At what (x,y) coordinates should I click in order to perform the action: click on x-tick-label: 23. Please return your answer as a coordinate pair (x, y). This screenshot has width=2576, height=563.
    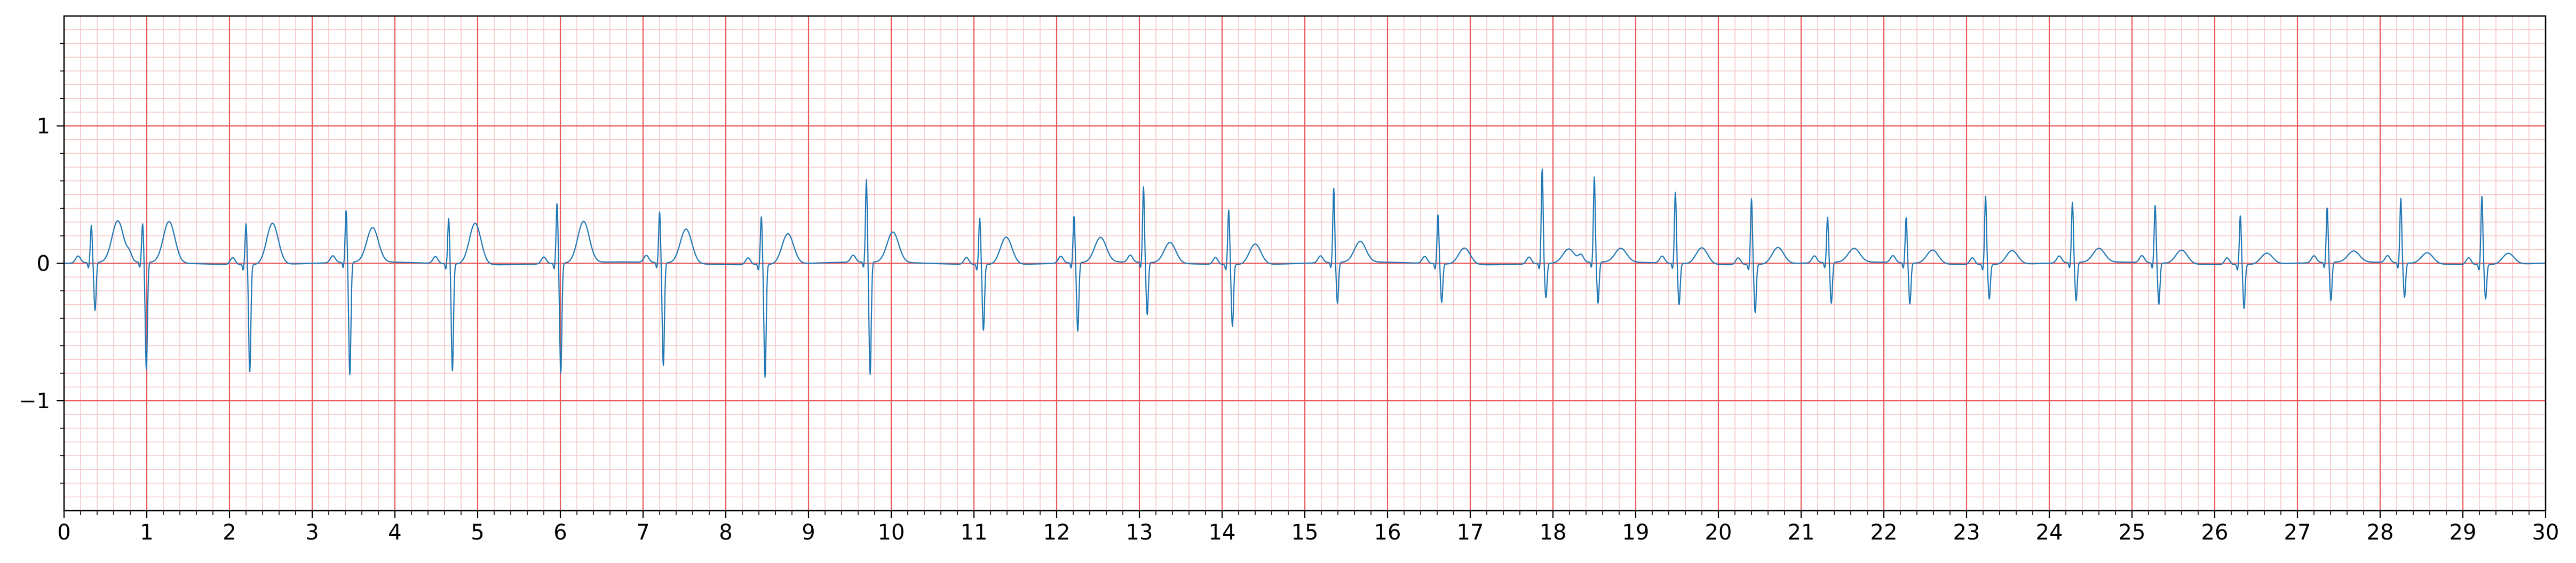
    Looking at the image, I should click on (1966, 532).